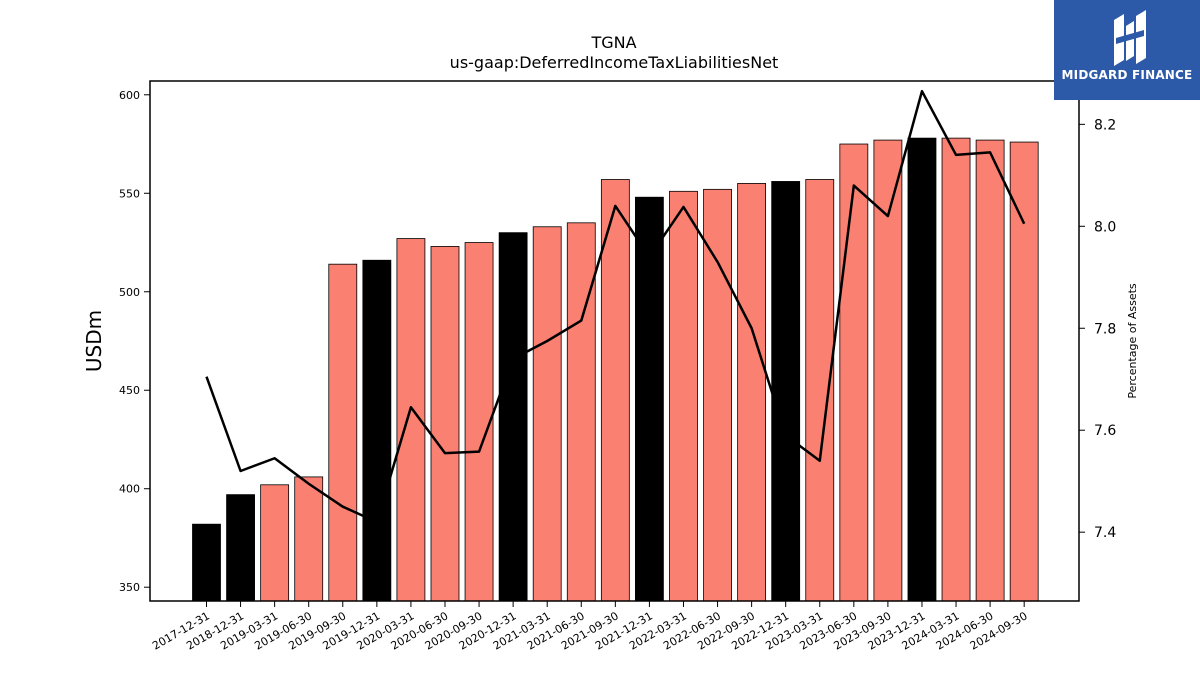 The width and height of the screenshot is (1200, 675). Describe the element at coordinates (134, 341) in the screenshot. I see `left-axis: 350 400 450 500 550 600` at that location.